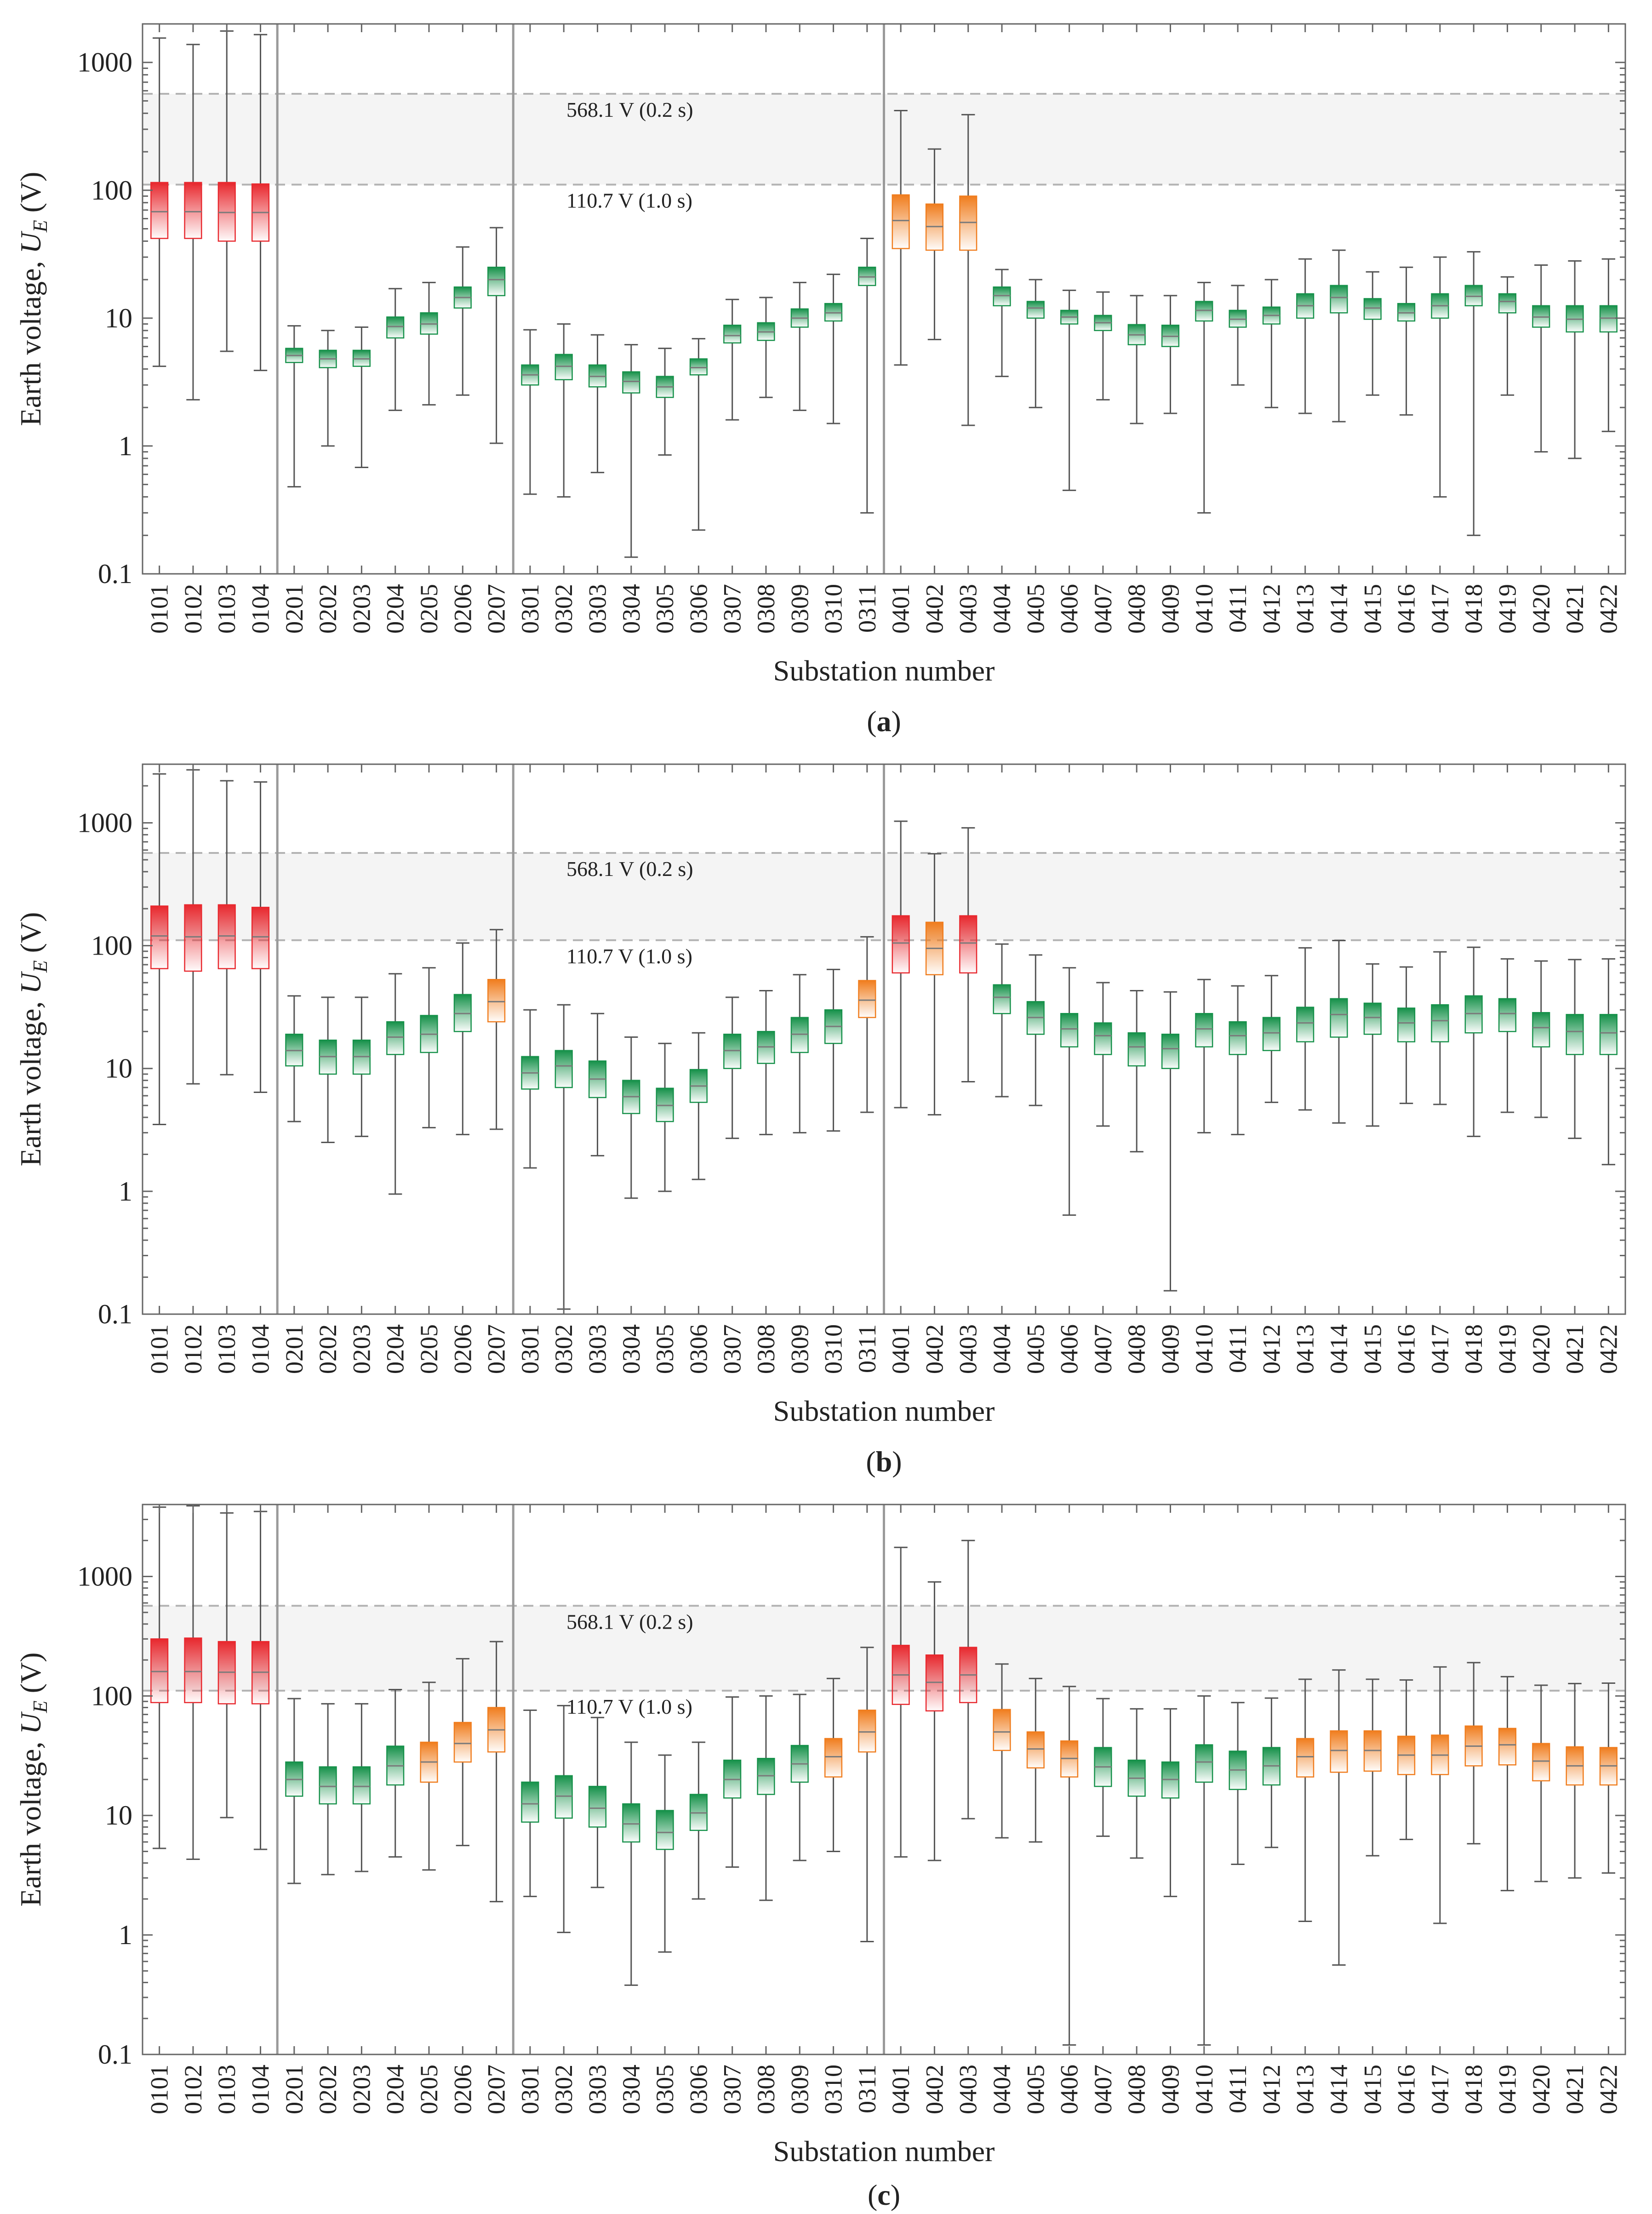 This screenshot has height=2214, width=1652. I want to click on y-tick-label: 0.1, so click(115, 1314).